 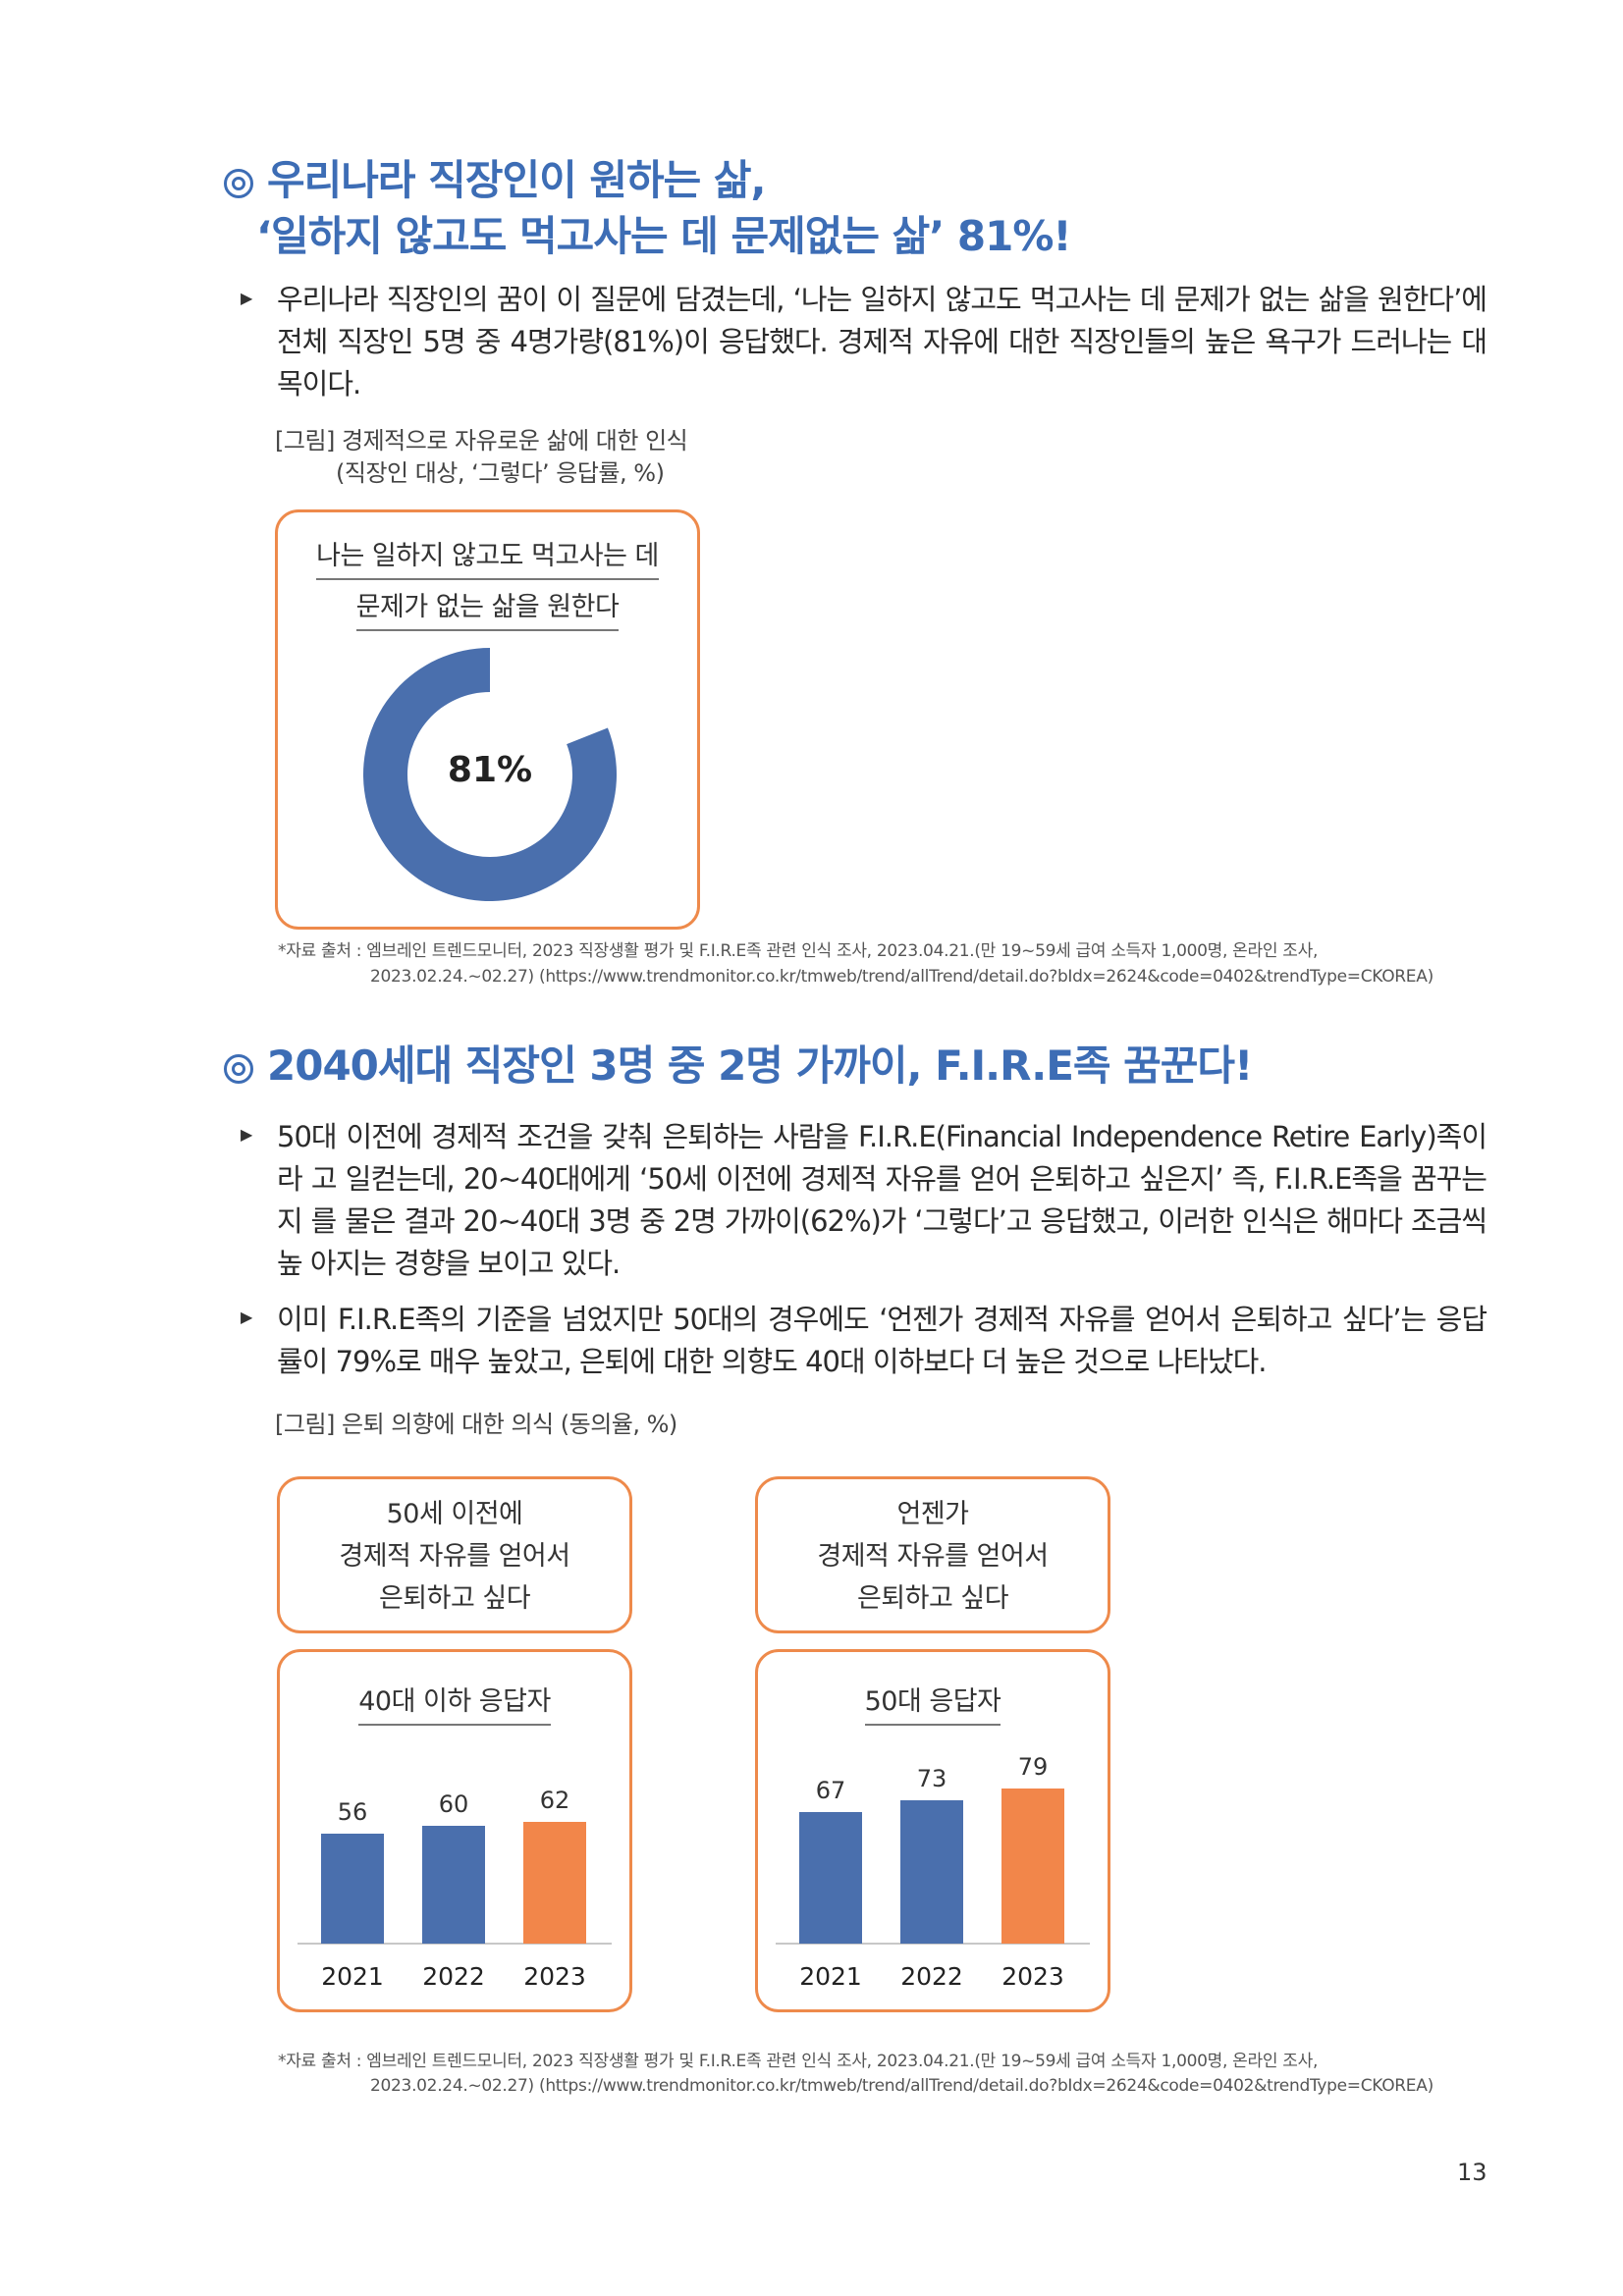 I want to click on right-chart-bar-2022, so click(x=931, y=1872).